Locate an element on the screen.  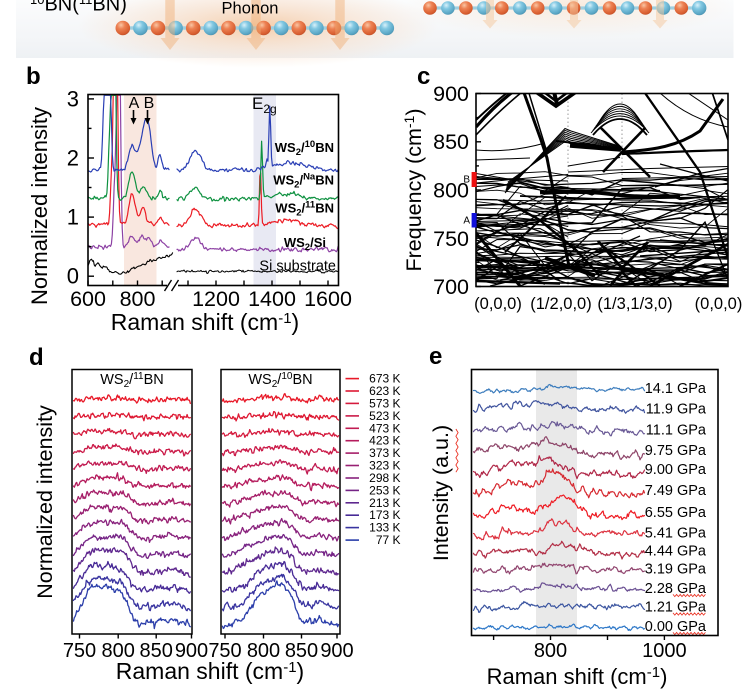
svg-text: 1.21 GPa is located at coordinates (676, 608).